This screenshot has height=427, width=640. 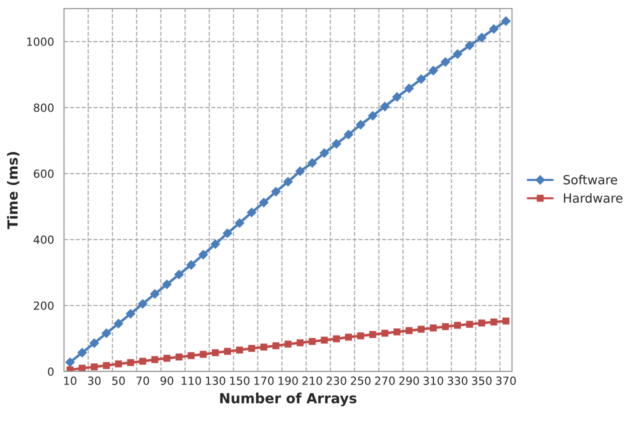 I want to click on y-tick-label: 600, so click(x=44, y=173).